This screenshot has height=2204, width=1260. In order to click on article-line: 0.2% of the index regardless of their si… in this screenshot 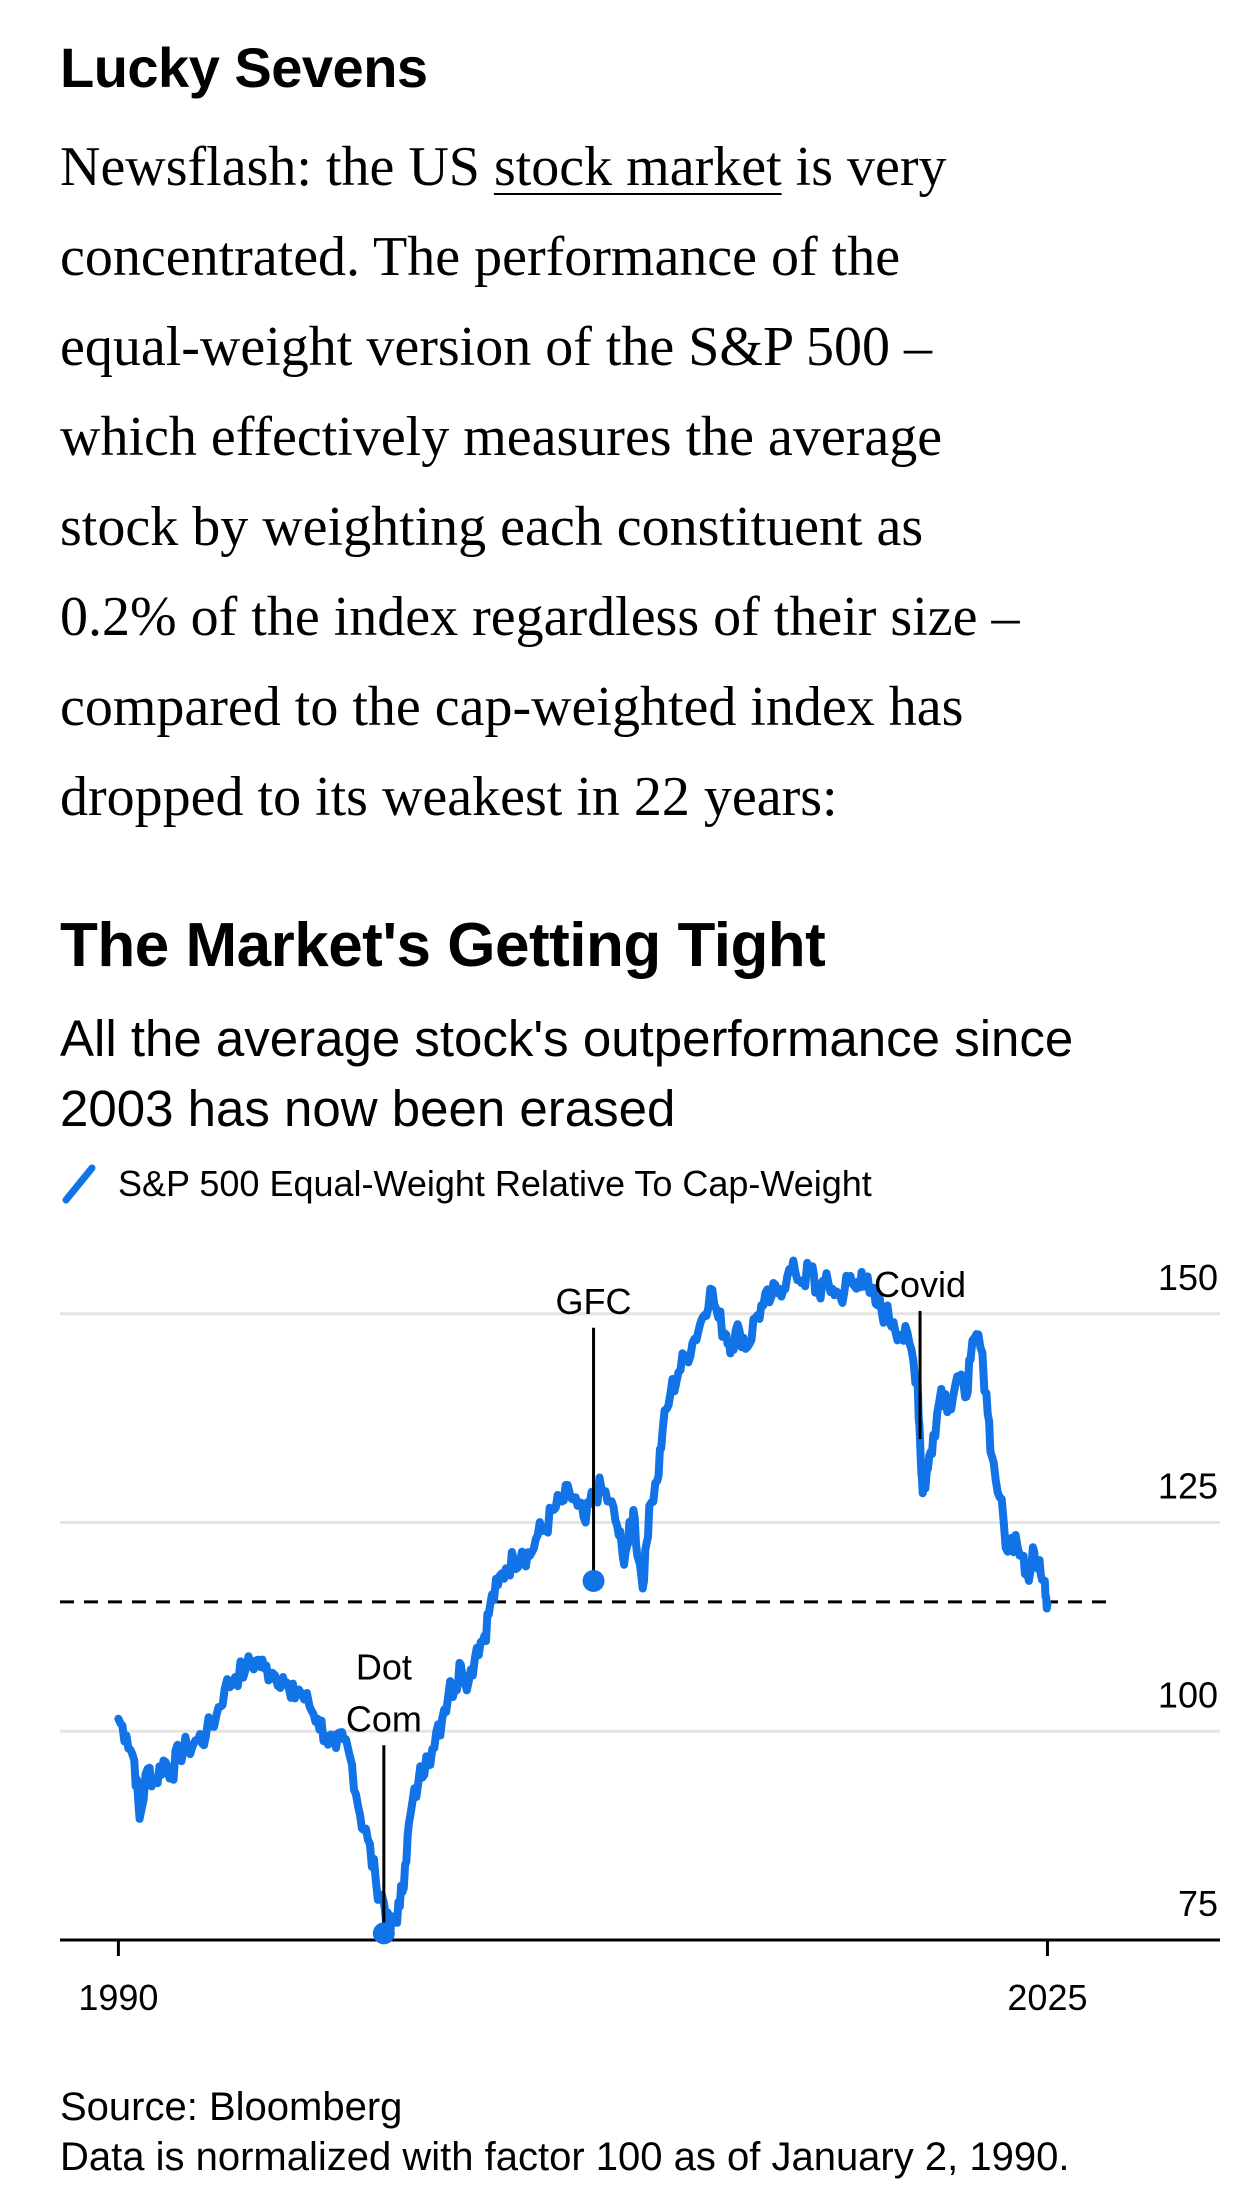, I will do `click(540, 617)`.